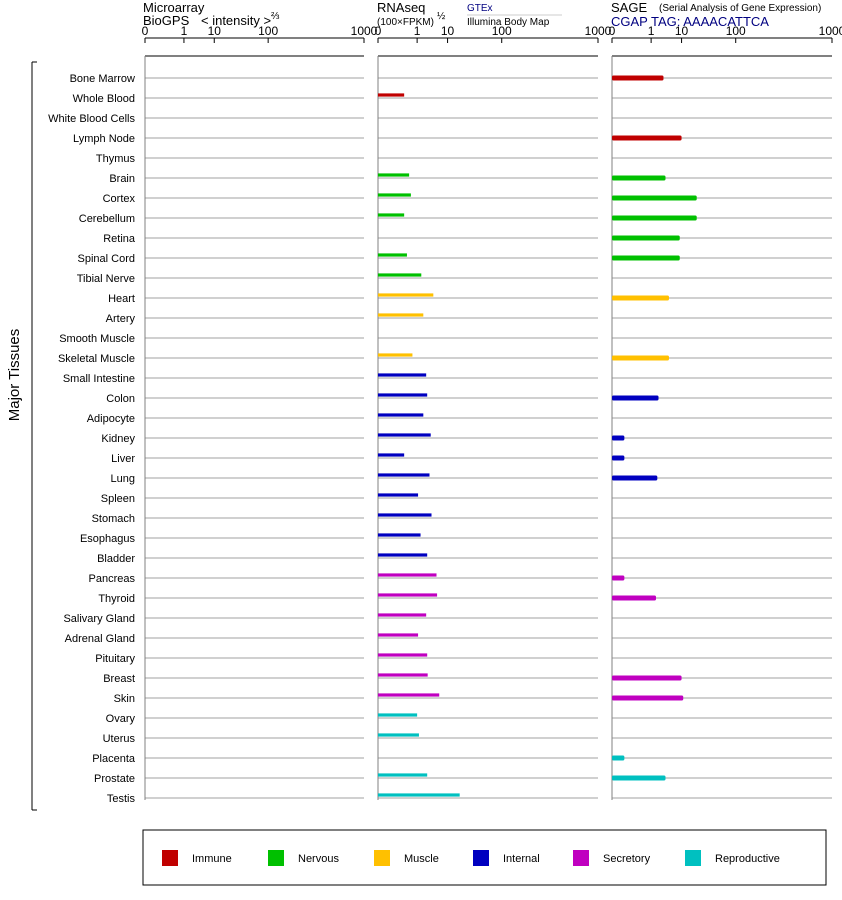 This screenshot has height=900, width=842. Describe the element at coordinates (121, 719) in the screenshot. I see `tissue-label: Ovary` at that location.